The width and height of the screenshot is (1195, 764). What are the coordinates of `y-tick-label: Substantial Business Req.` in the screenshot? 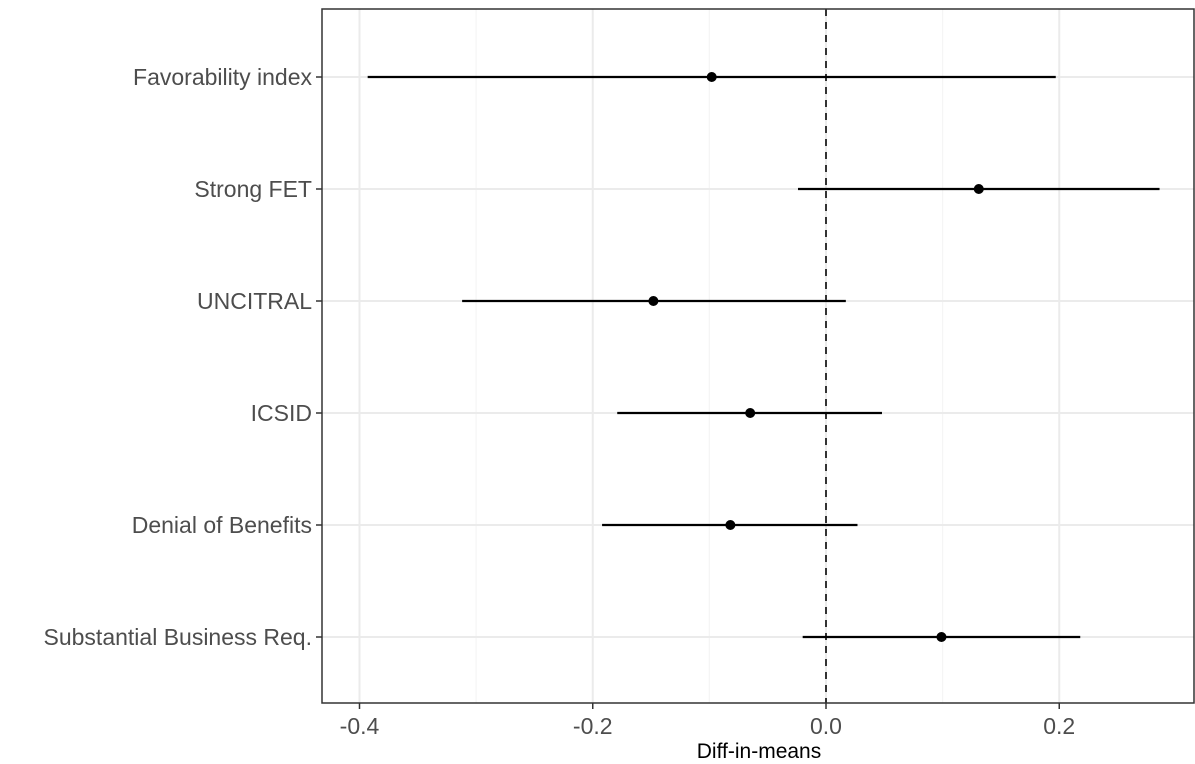 It's located at (178, 637).